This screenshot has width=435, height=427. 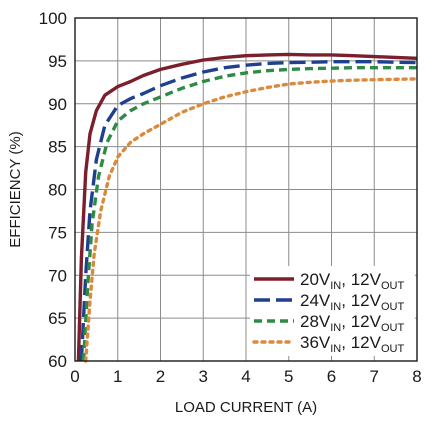 I want to click on y-tick-label: 70, so click(x=57, y=275).